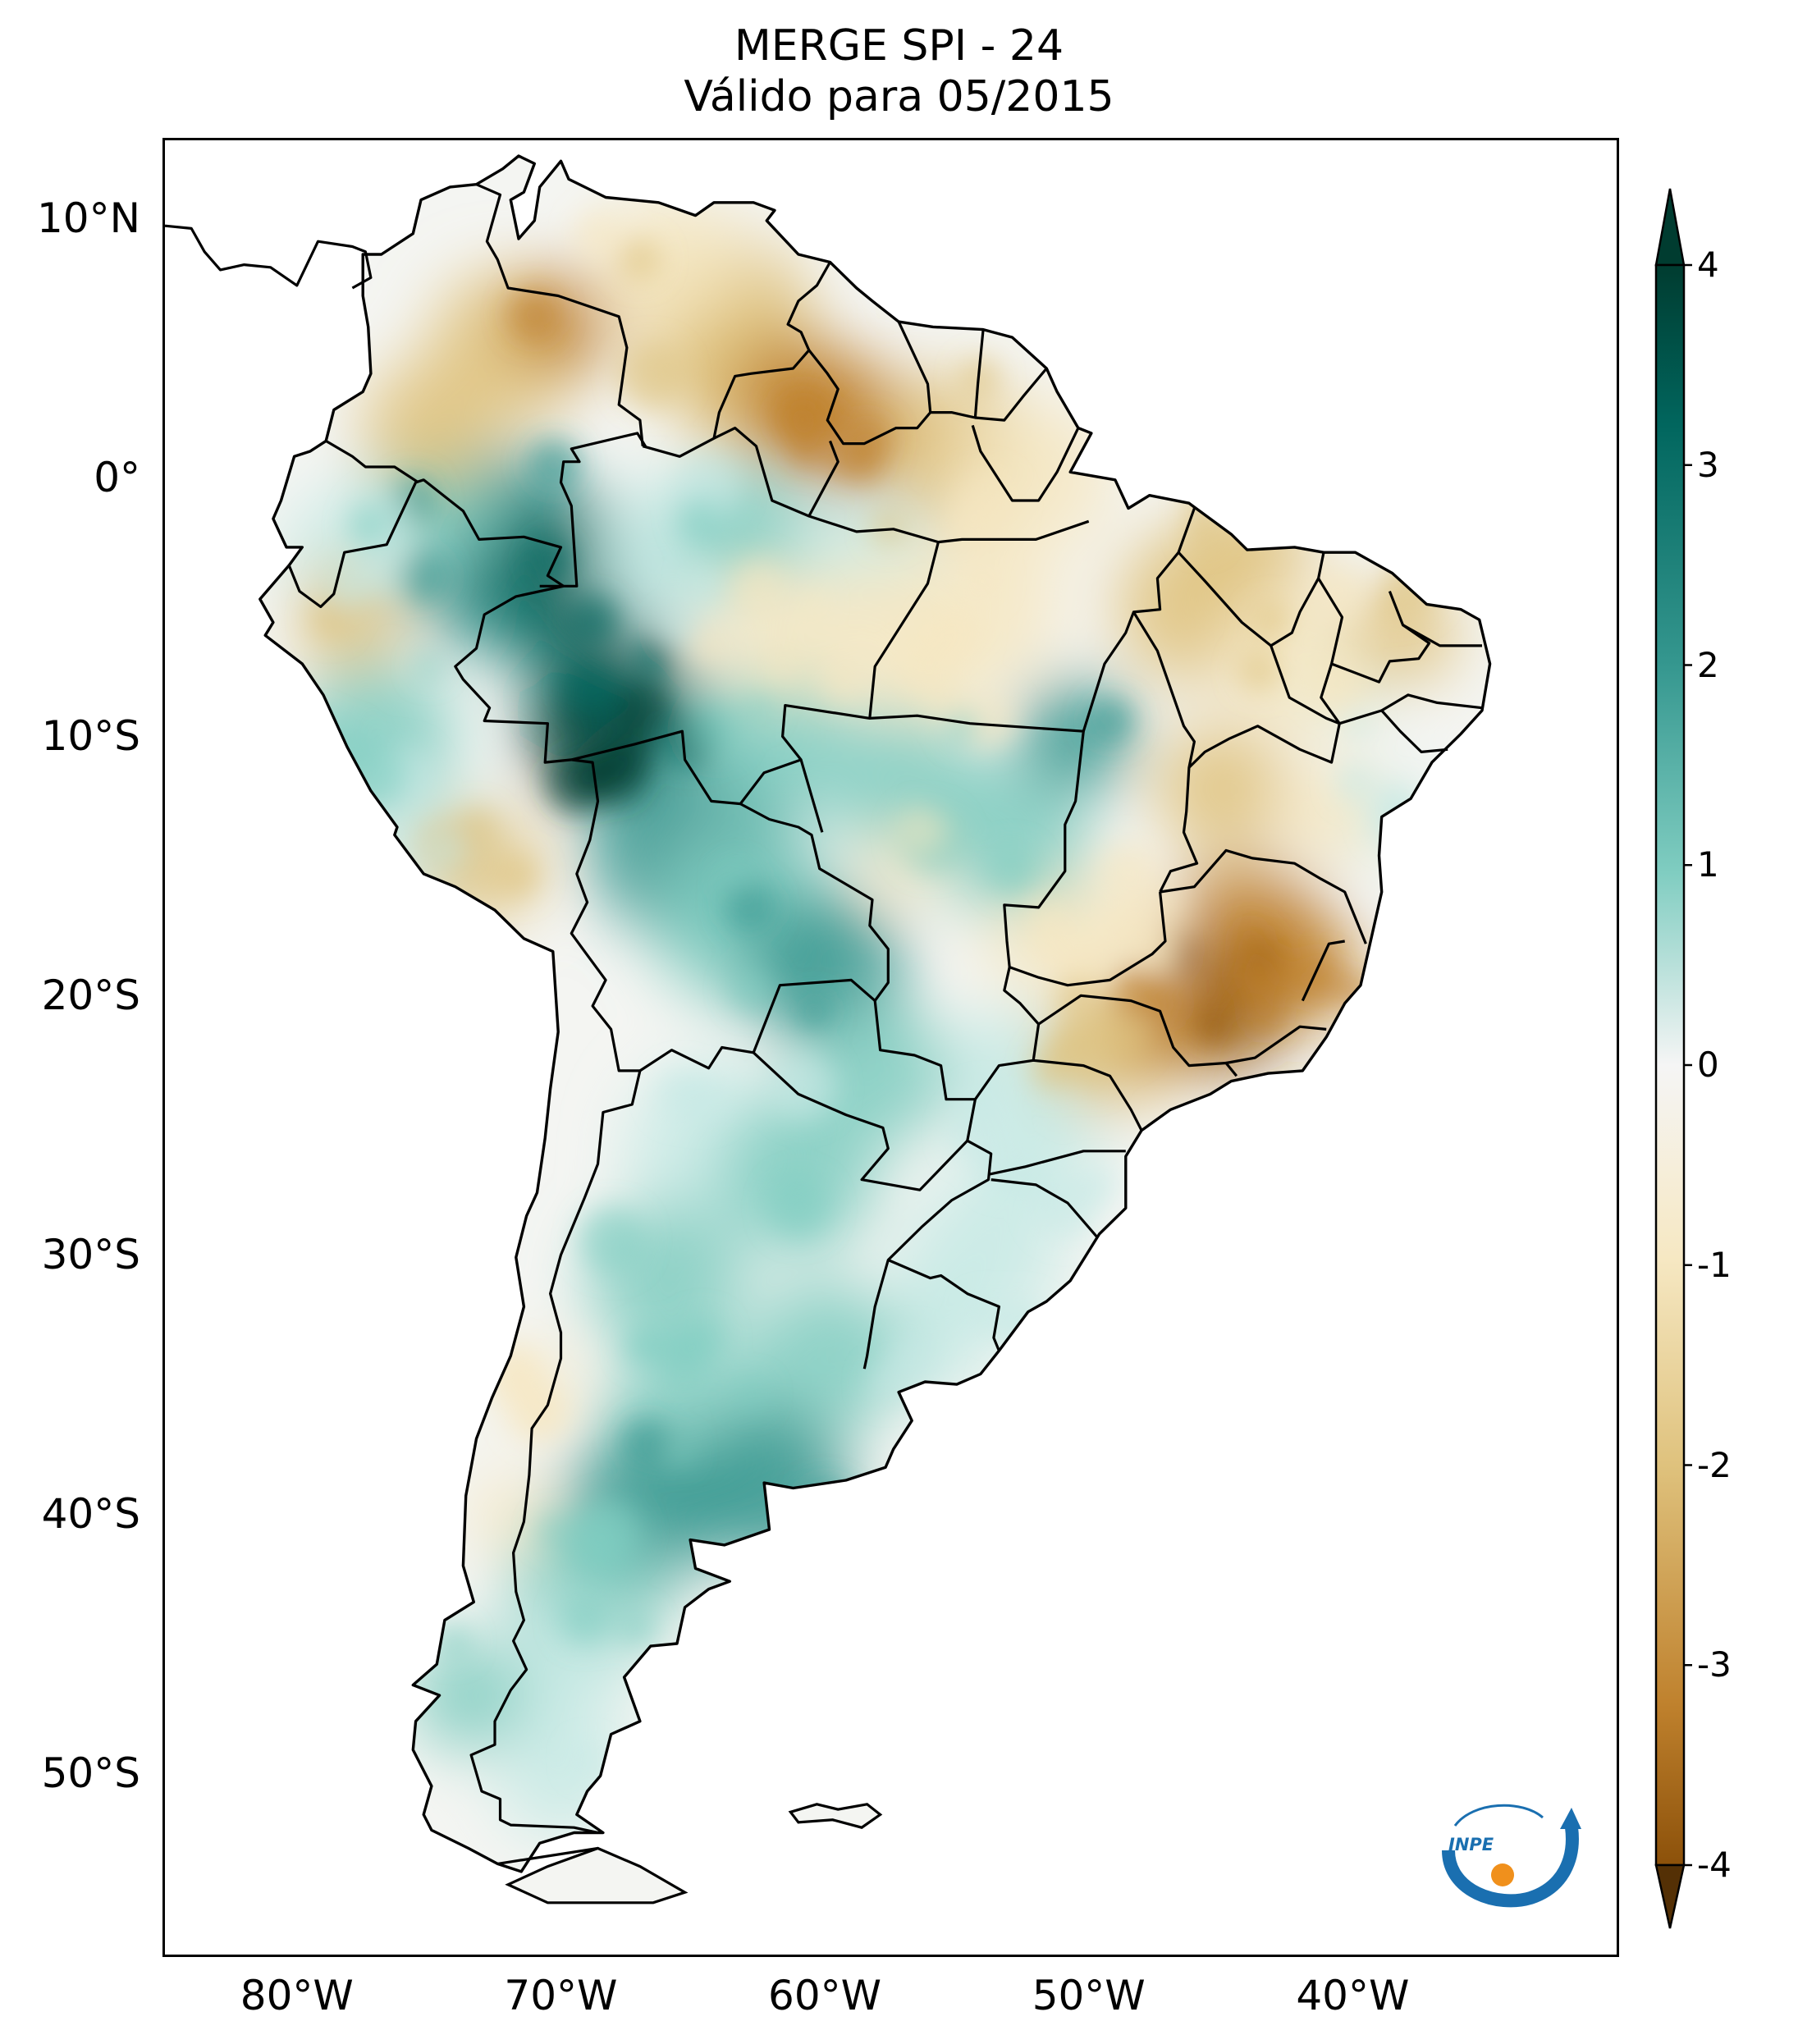 The image size is (1798, 2044). Describe the element at coordinates (1670, 227) in the screenshot. I see `colorbar-extend-top` at that location.